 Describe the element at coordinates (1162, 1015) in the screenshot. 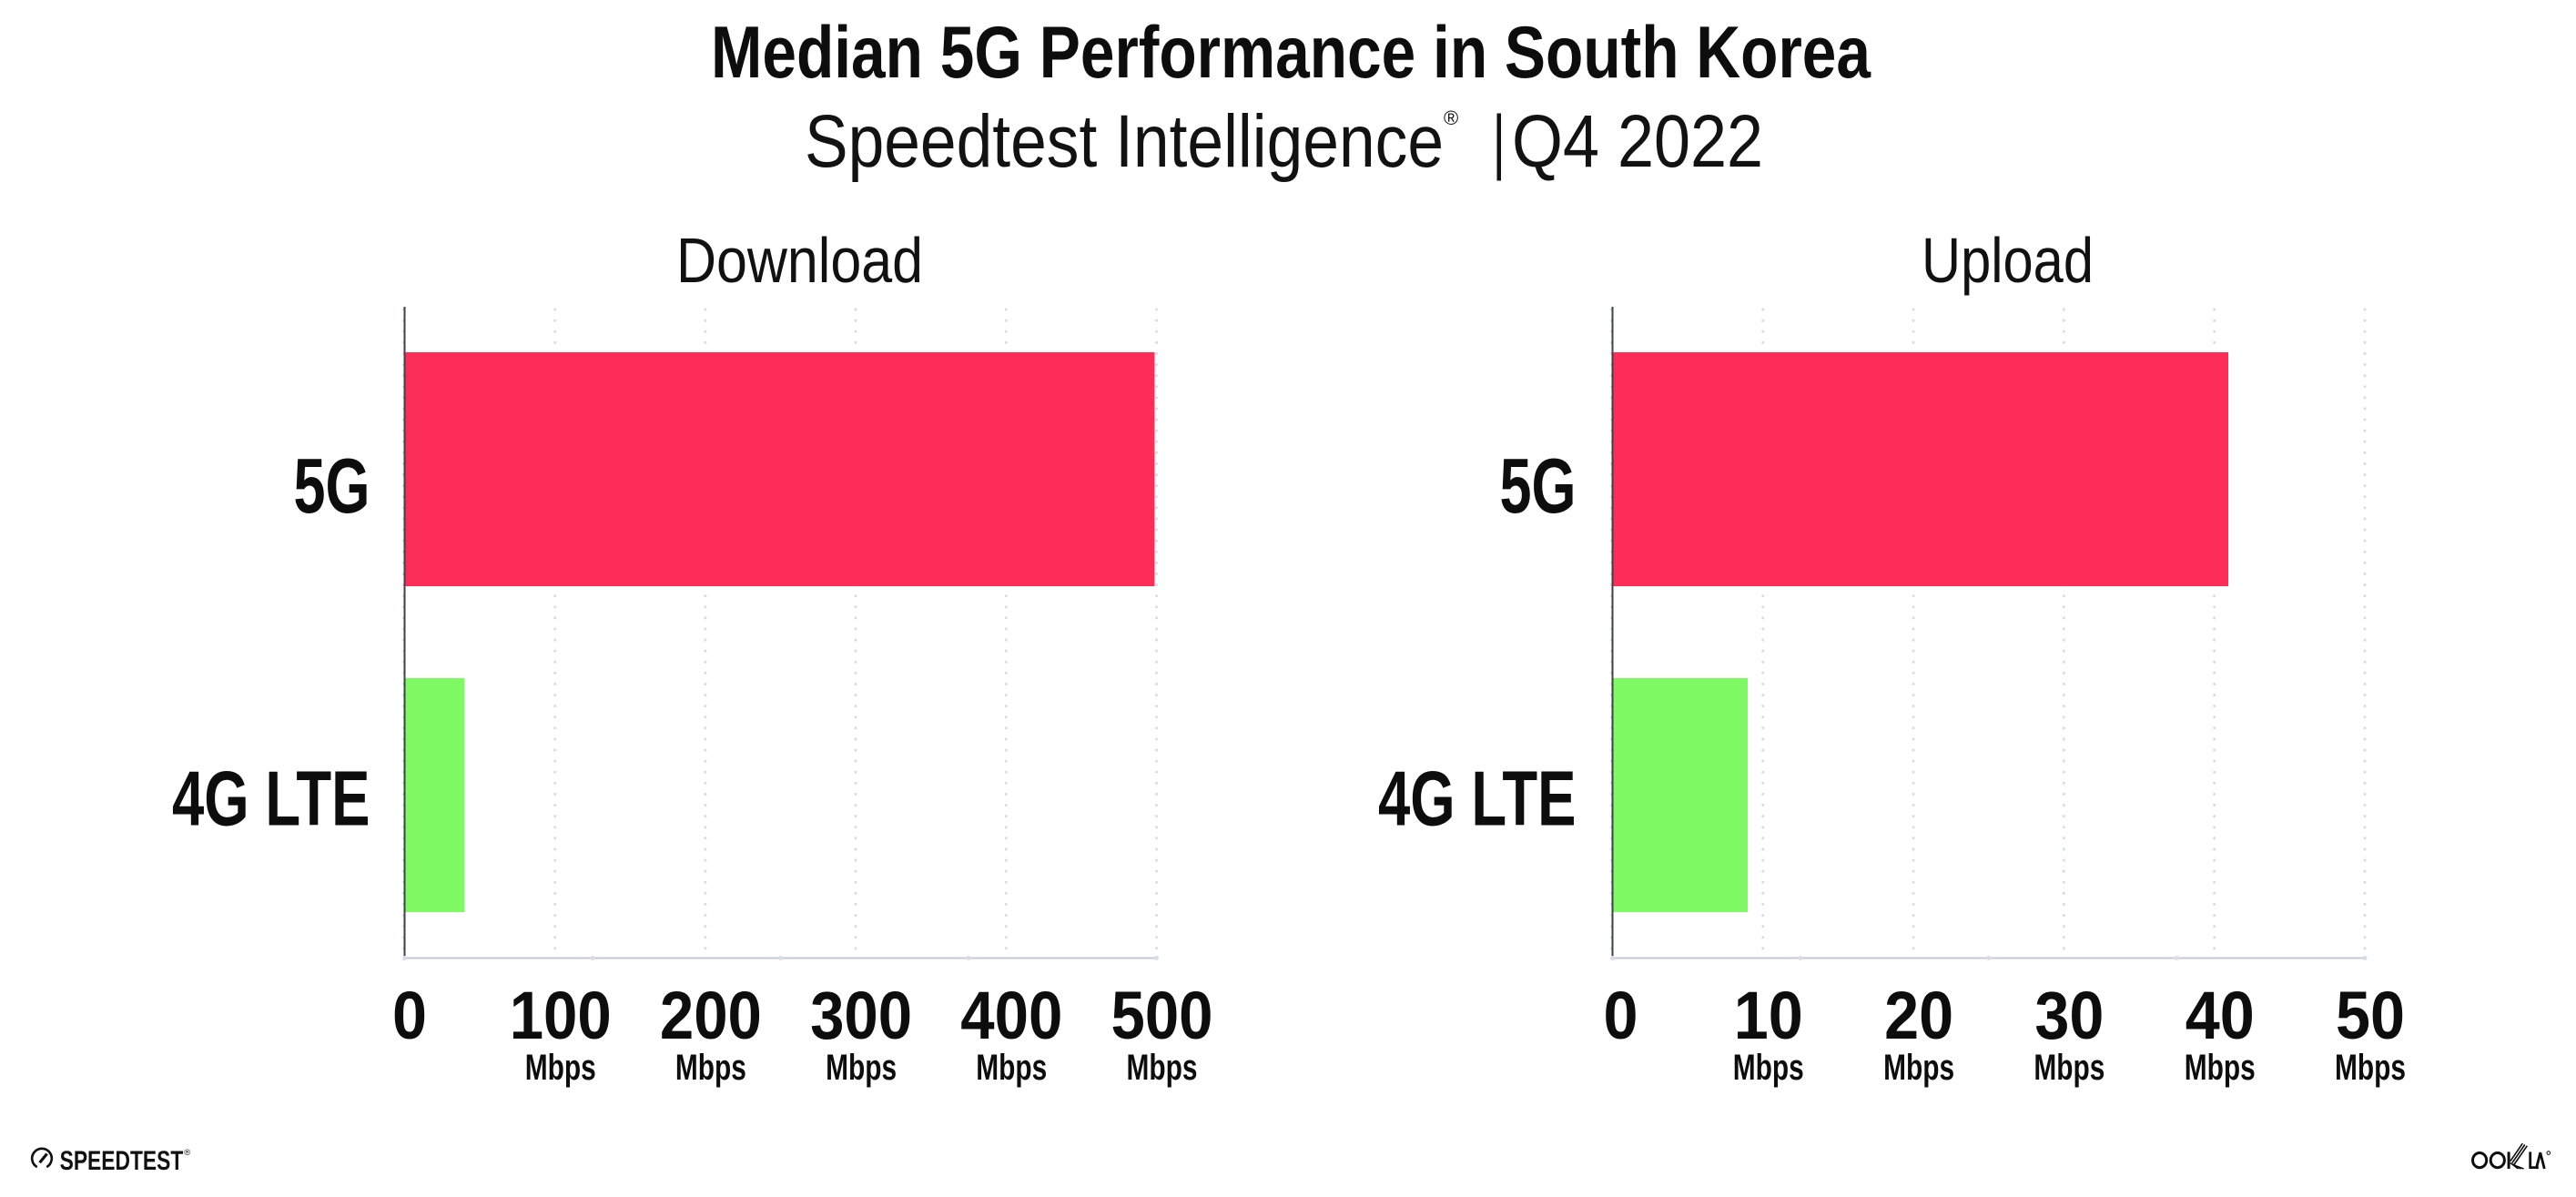

I see `svg-text: 500` at that location.